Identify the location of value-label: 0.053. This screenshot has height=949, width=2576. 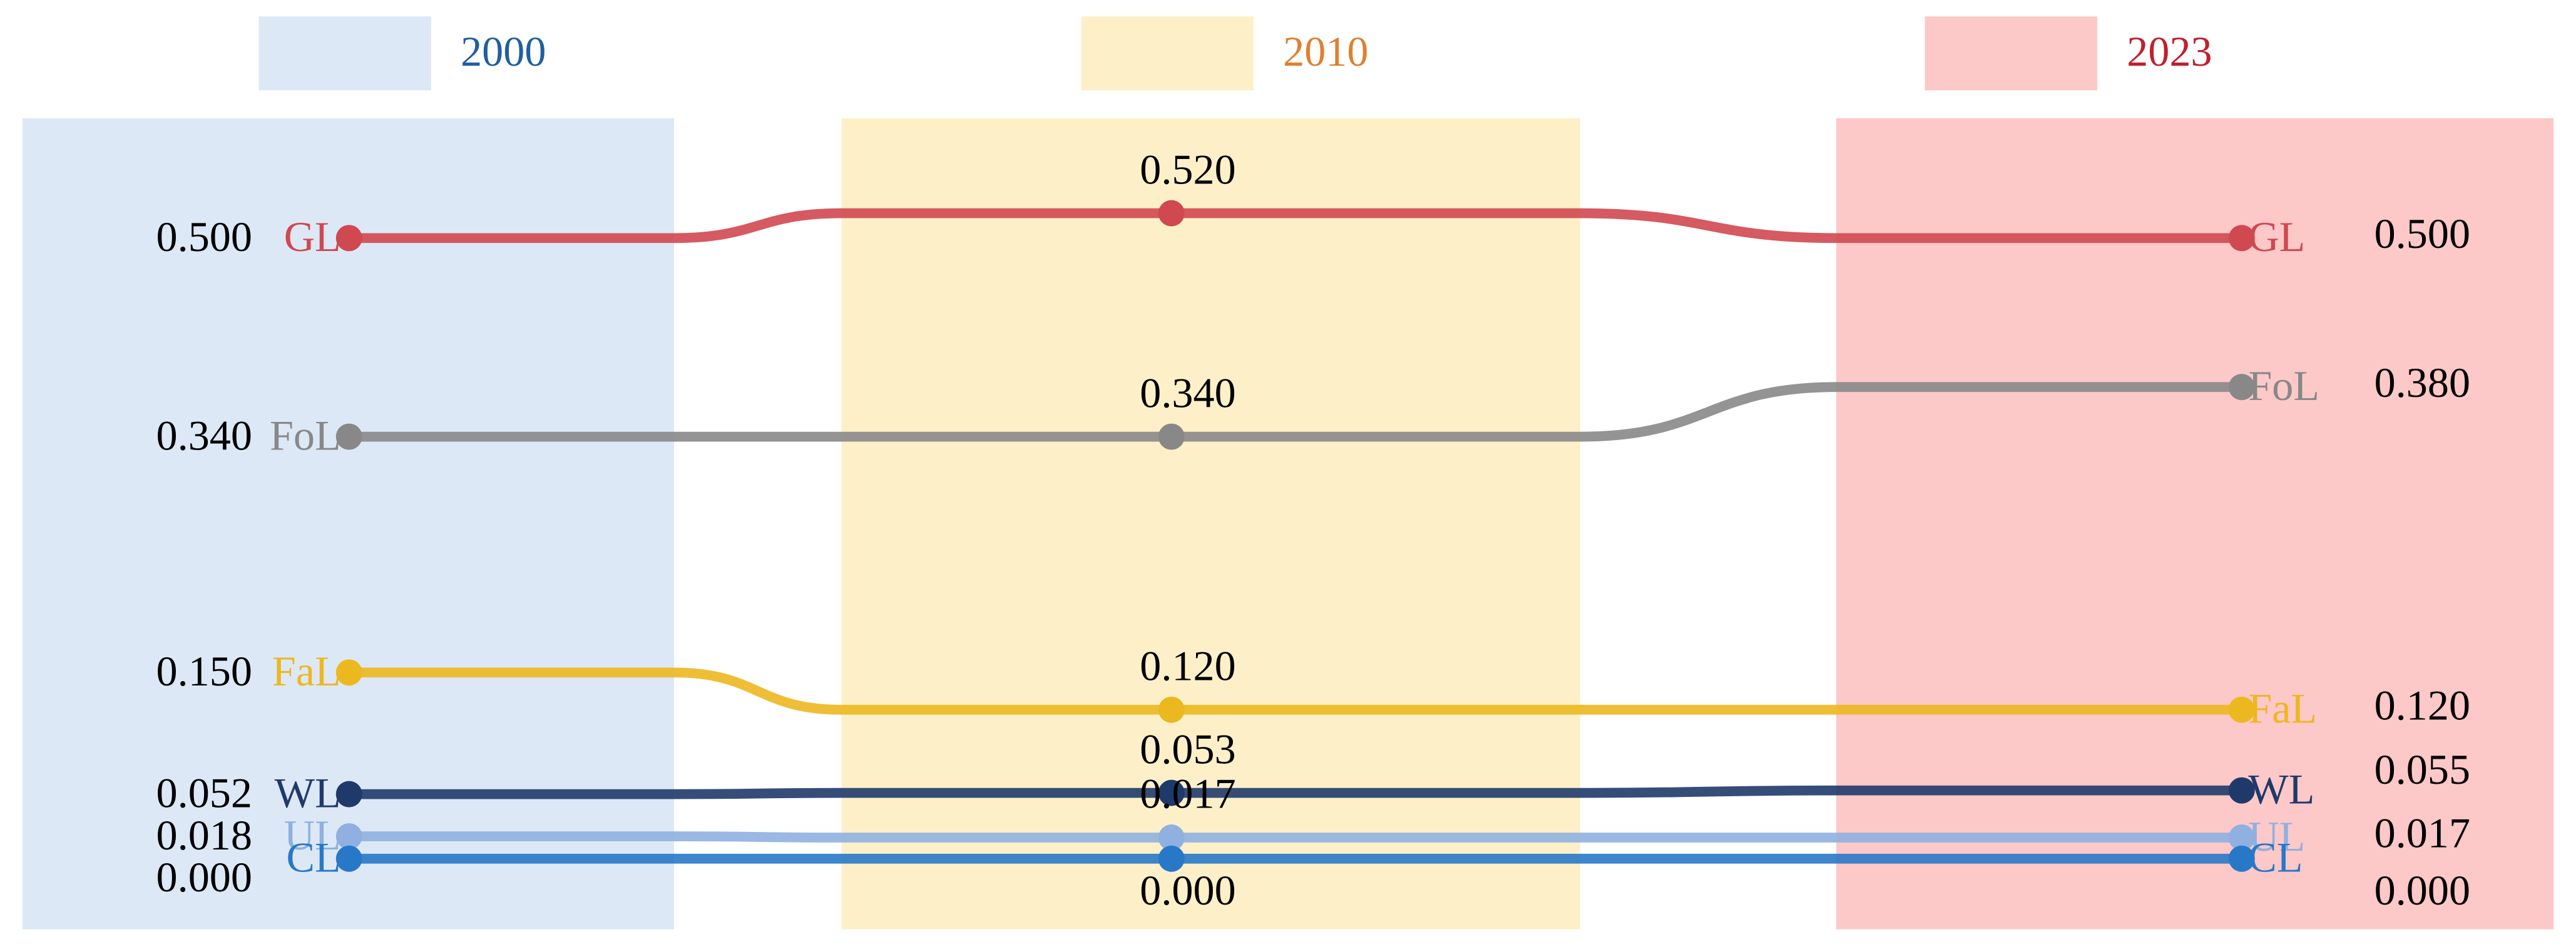
(1187, 748).